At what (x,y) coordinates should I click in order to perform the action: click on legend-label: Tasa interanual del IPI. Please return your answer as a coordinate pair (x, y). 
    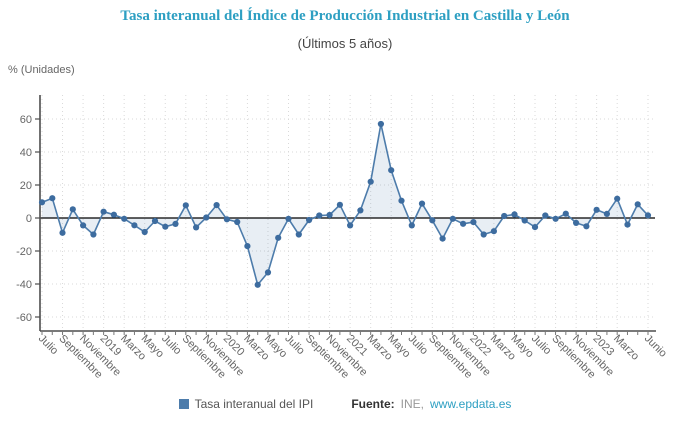
    Looking at the image, I should click on (254, 404).